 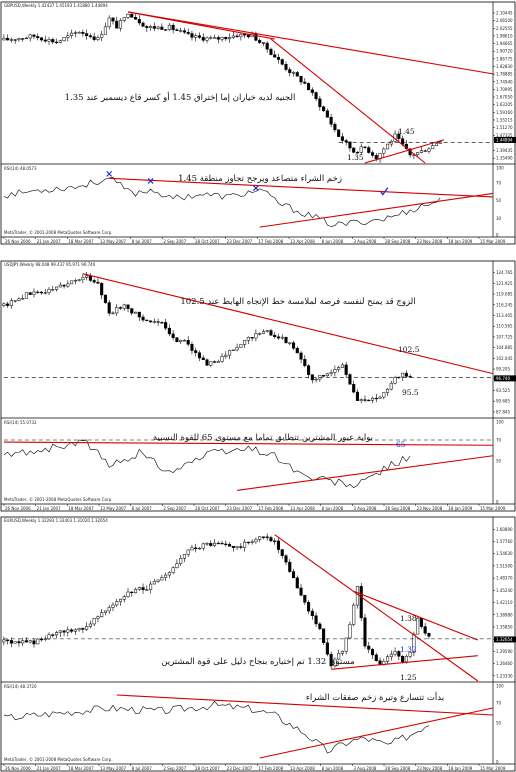 What do you see at coordinates (499, 182) in the screenshot?
I see `gbpusd-rsi-tick-label: 70` at bounding box center [499, 182].